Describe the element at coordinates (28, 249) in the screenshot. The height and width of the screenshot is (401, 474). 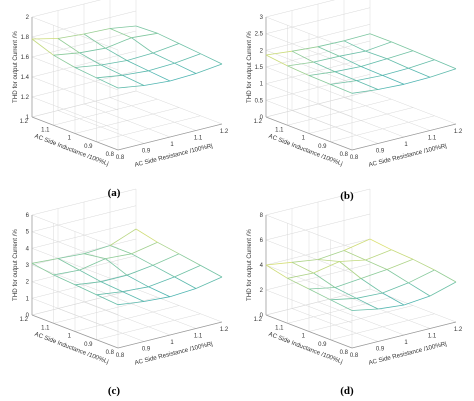
I see `z-tick-label: 4` at that location.